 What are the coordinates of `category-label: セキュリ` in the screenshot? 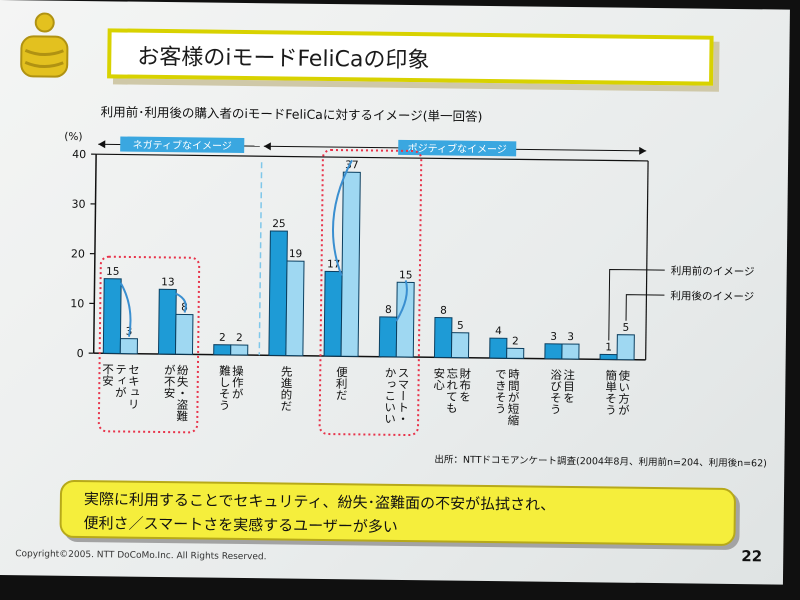 It's located at (134, 387).